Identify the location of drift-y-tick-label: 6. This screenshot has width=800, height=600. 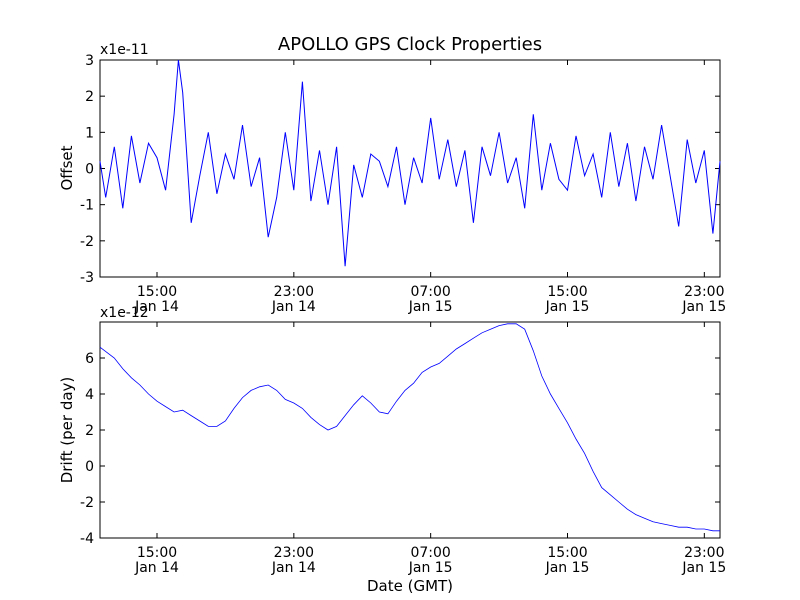
(89, 359).